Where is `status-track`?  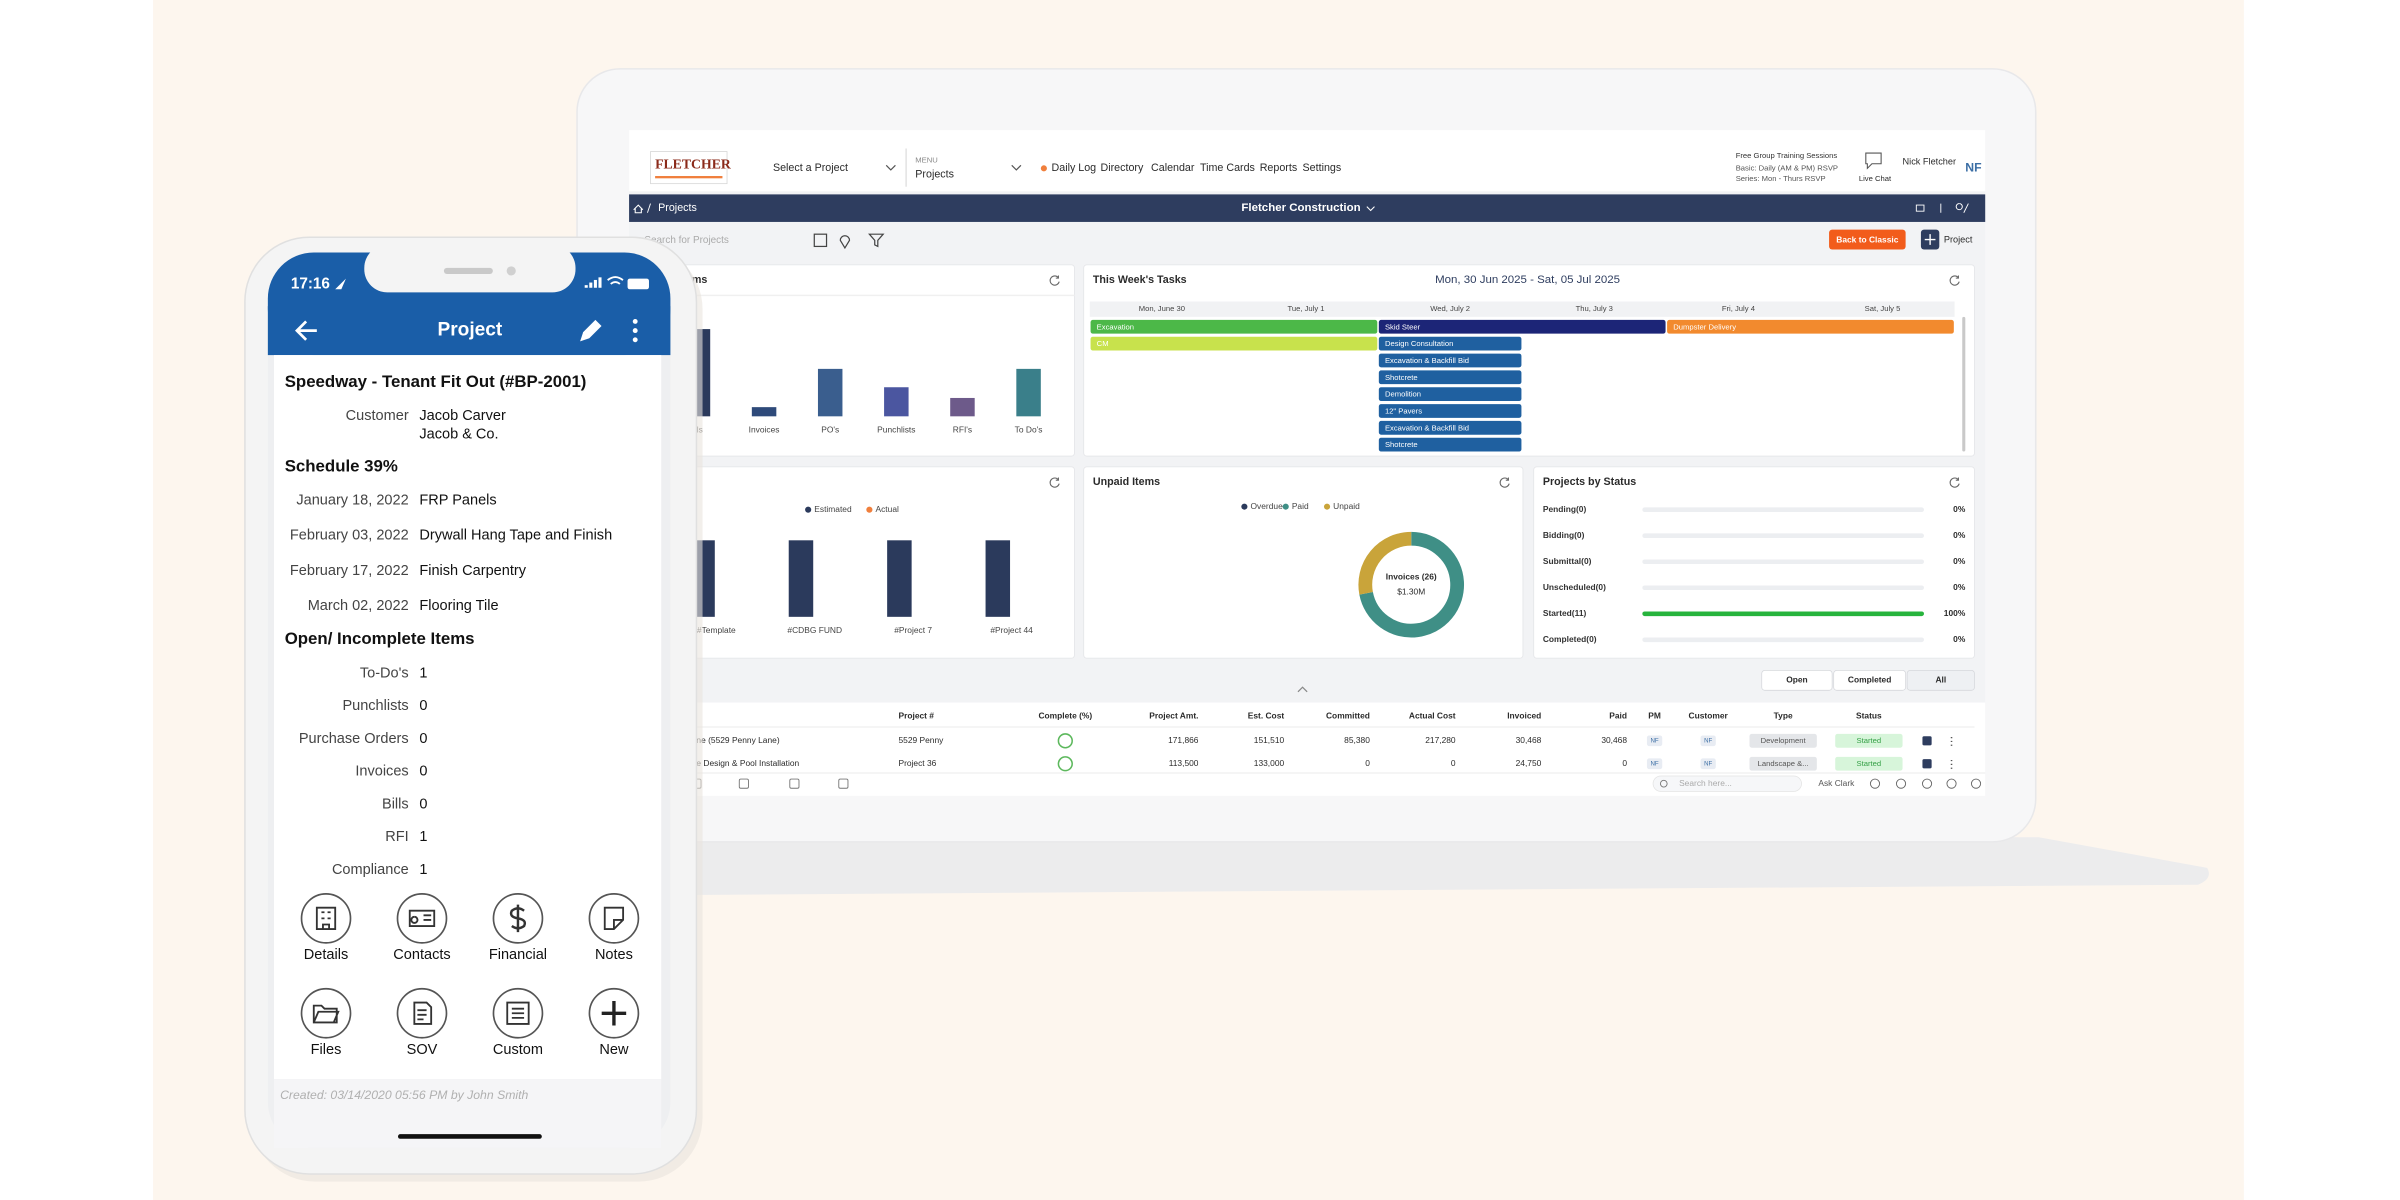 status-track is located at coordinates (1783, 509).